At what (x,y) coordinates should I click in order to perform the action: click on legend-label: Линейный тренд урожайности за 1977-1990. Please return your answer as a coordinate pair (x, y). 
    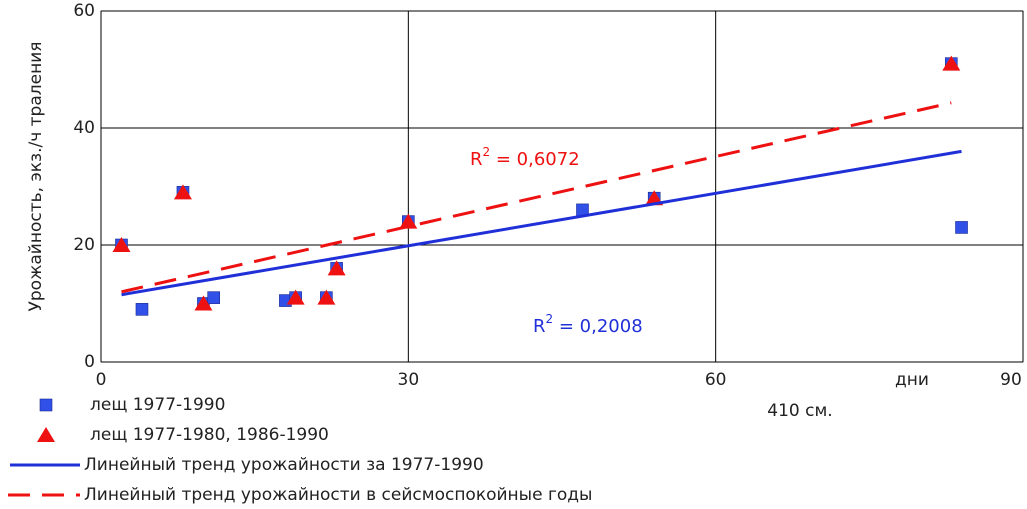
    Looking at the image, I should click on (284, 465).